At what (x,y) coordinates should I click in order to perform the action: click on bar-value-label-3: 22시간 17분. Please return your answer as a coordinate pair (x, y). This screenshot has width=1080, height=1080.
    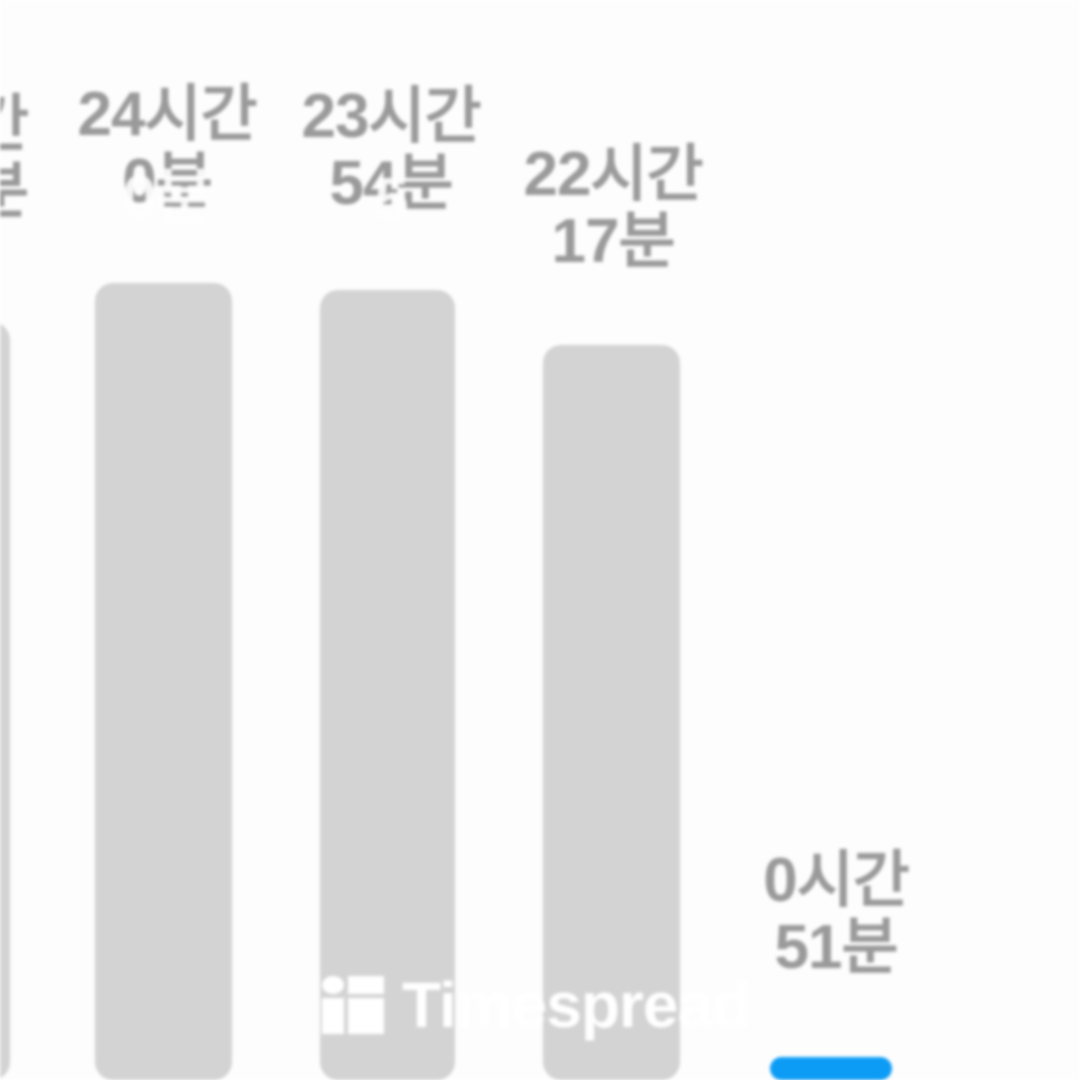
    Looking at the image, I should click on (613, 208).